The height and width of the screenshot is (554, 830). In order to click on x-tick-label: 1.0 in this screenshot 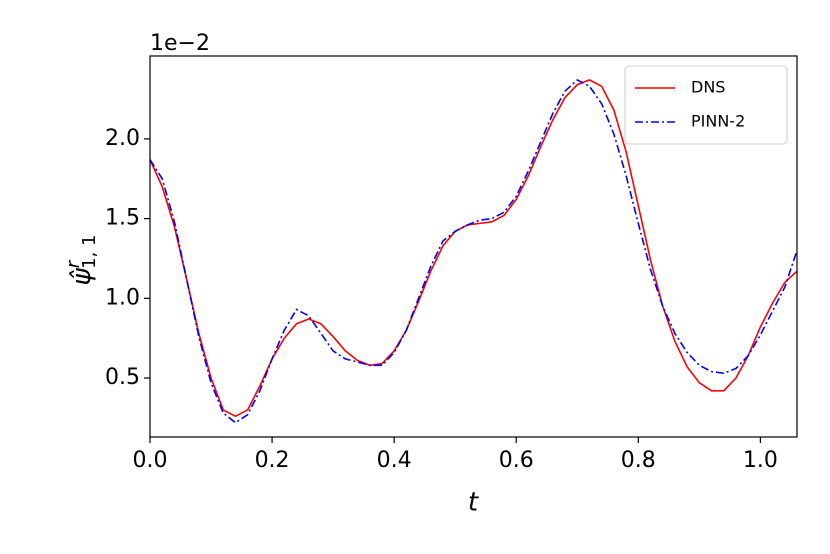, I will do `click(760, 460)`.